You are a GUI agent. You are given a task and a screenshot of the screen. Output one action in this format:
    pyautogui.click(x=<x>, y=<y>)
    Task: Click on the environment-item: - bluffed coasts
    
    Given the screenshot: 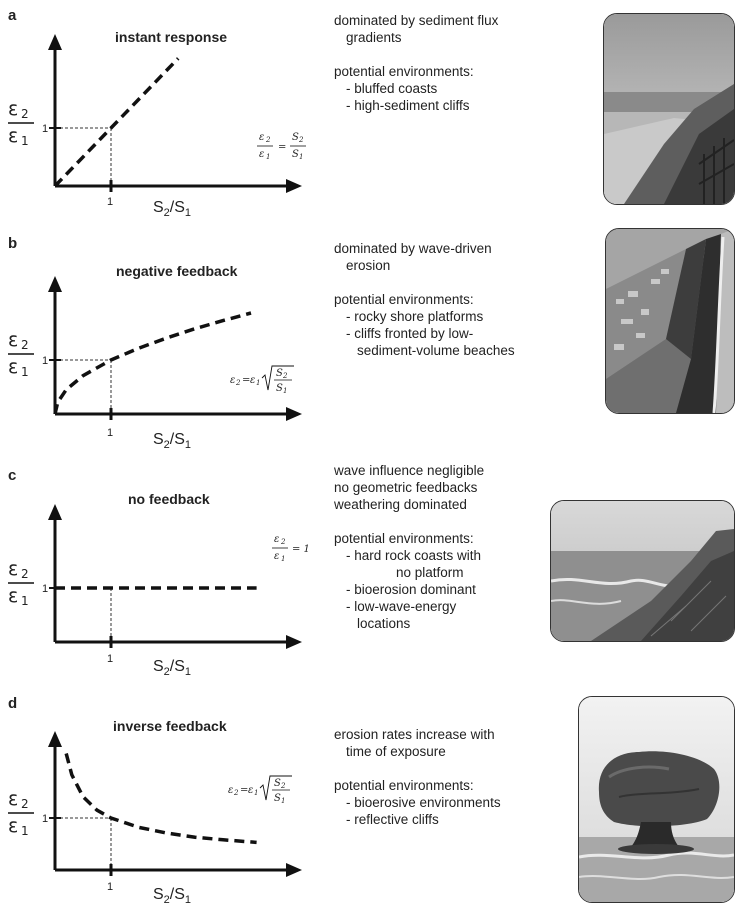 What is the action you would take?
    pyautogui.click(x=392, y=88)
    